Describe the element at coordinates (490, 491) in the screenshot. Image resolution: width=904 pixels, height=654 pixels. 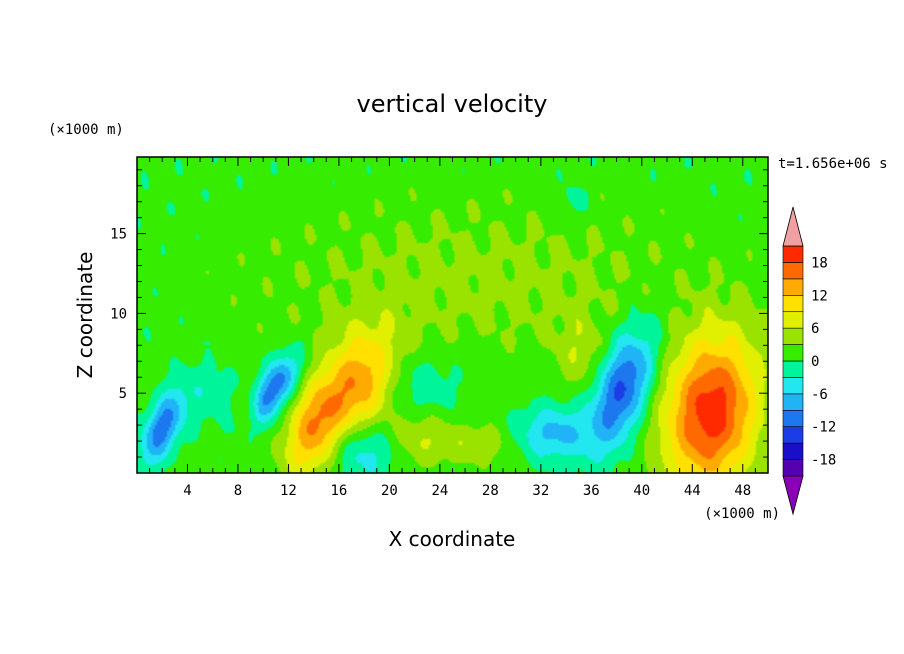
I see `x-tick-label: 28` at that location.